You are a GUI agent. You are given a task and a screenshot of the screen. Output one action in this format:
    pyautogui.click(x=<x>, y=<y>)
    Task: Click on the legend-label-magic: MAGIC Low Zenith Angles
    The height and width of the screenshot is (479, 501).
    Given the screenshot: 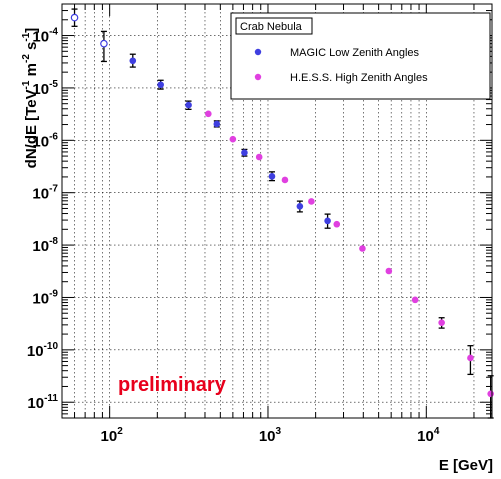 What is the action you would take?
    pyautogui.click(x=355, y=53)
    